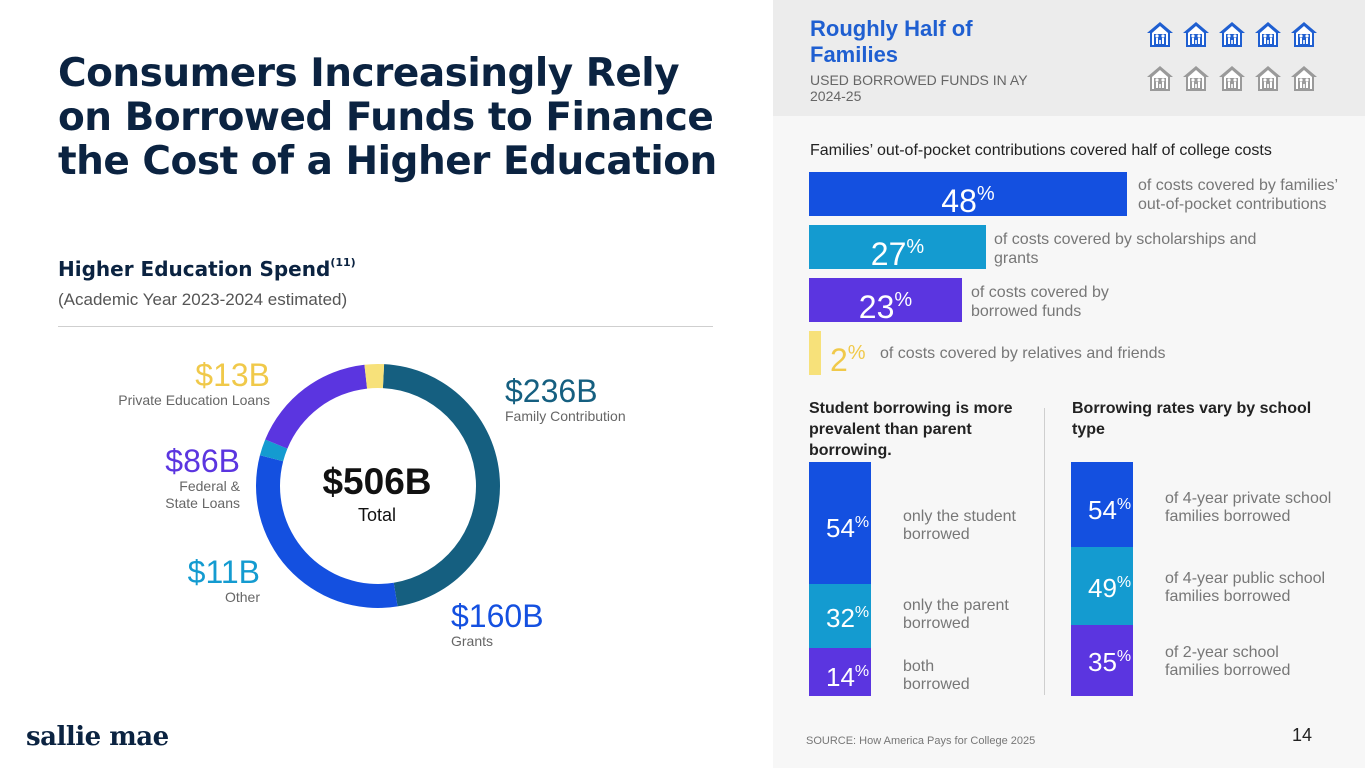  What do you see at coordinates (203, 299) in the screenshot?
I see `spend-note: (Academic Year 2023-2024 estimated)` at bounding box center [203, 299].